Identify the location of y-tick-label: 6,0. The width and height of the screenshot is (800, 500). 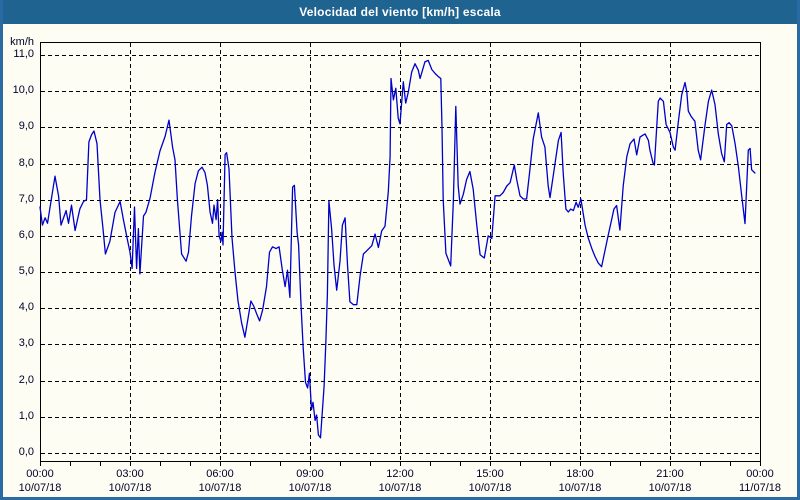
(26, 234).